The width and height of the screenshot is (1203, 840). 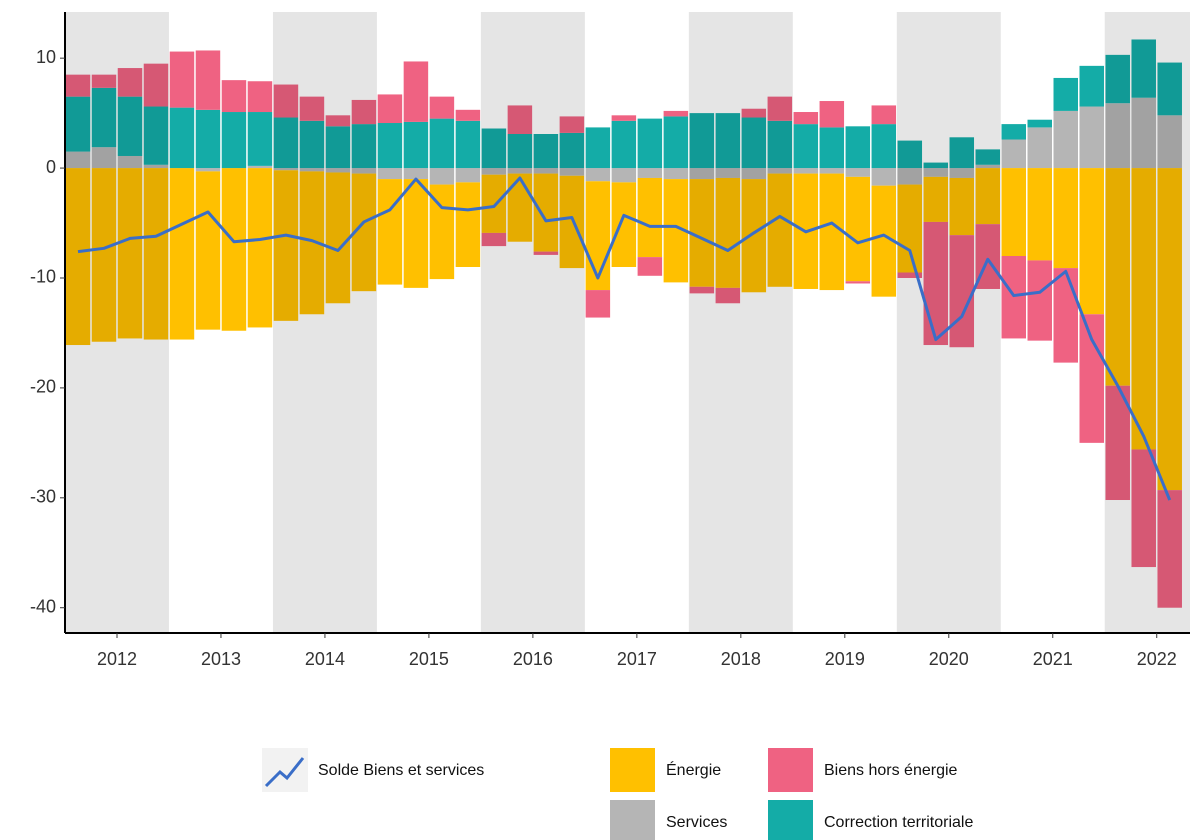 What do you see at coordinates (533, 659) in the screenshot?
I see `x-tick-label: 2016` at bounding box center [533, 659].